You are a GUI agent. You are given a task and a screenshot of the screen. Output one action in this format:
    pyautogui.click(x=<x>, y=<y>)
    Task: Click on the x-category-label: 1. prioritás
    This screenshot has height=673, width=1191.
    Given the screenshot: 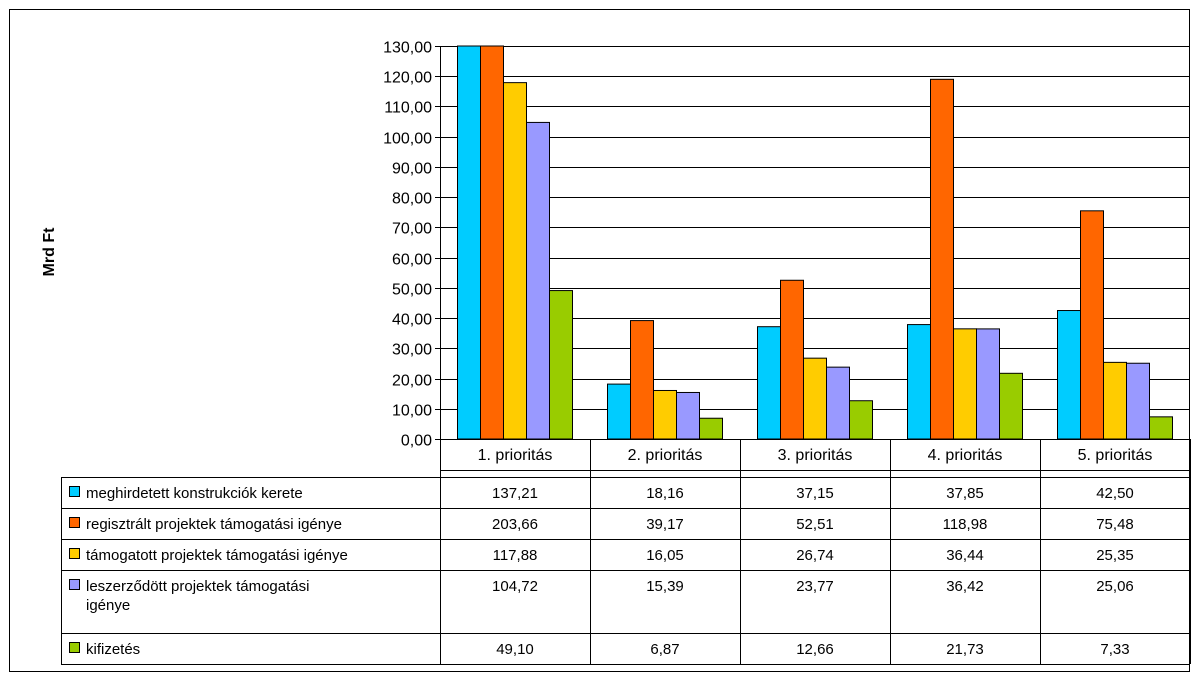 What is the action you would take?
    pyautogui.click(x=515, y=455)
    